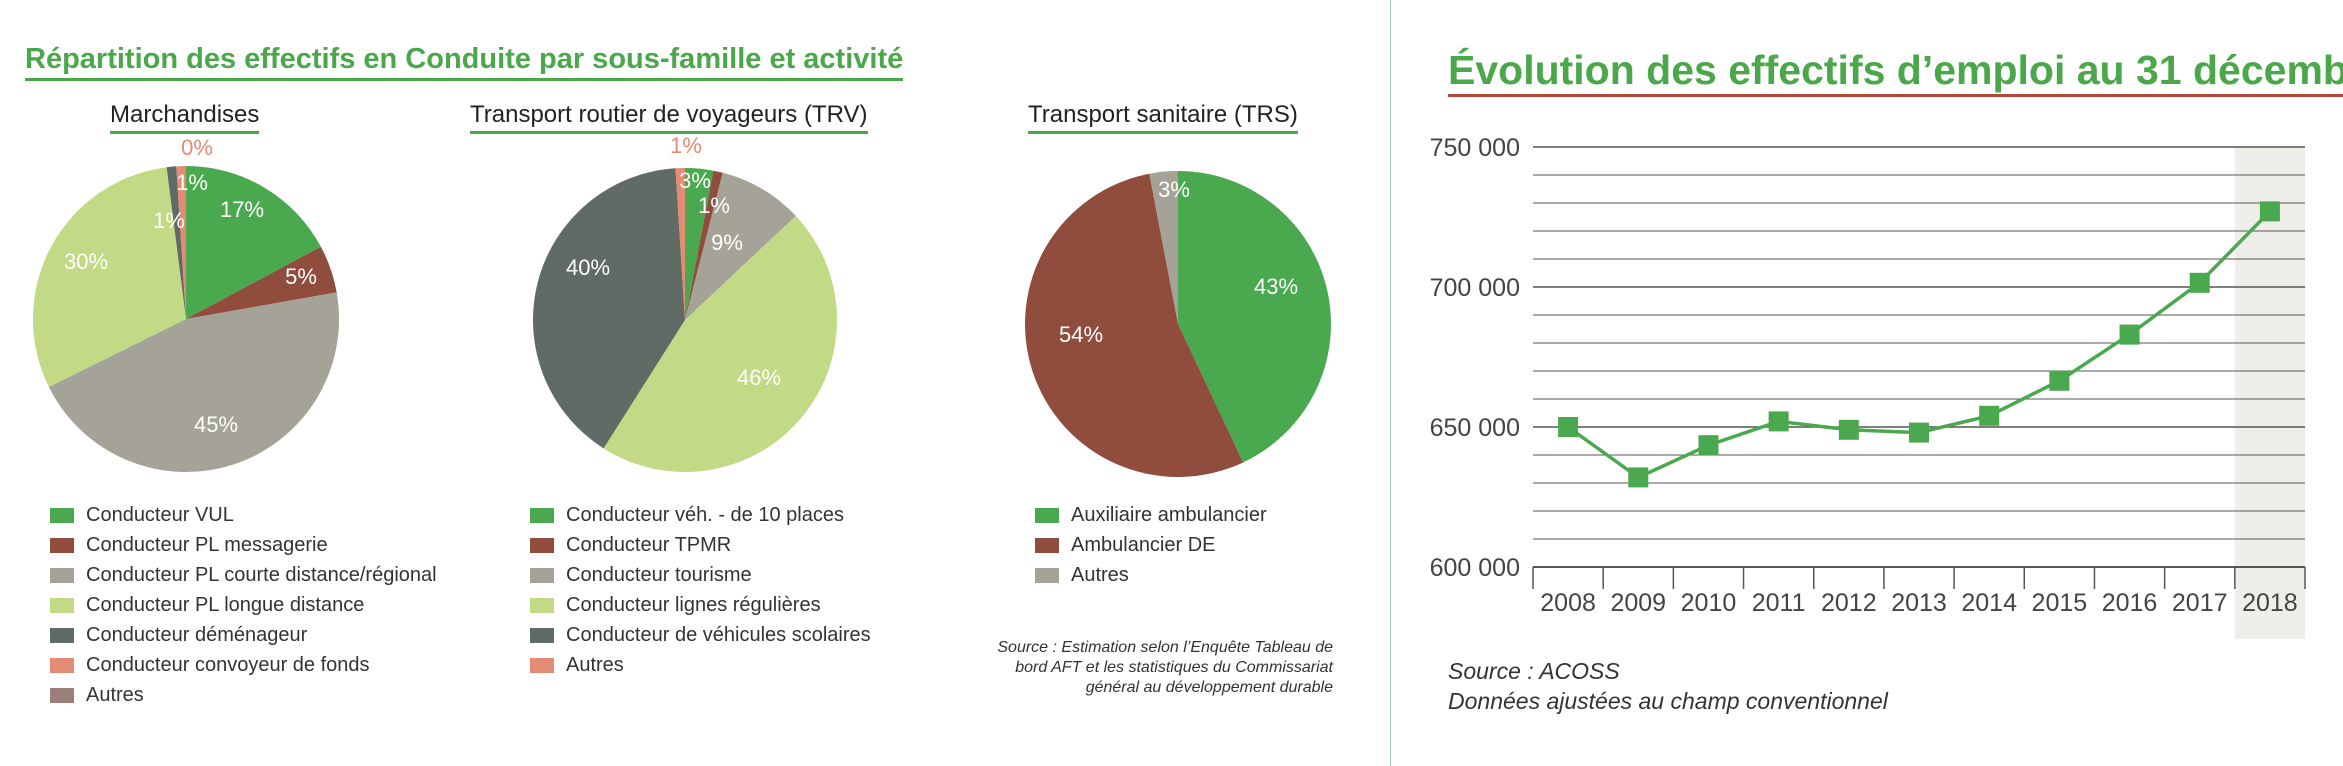  What do you see at coordinates (1143, 545) in the screenshot?
I see `legend-label: Ambulancier DE` at bounding box center [1143, 545].